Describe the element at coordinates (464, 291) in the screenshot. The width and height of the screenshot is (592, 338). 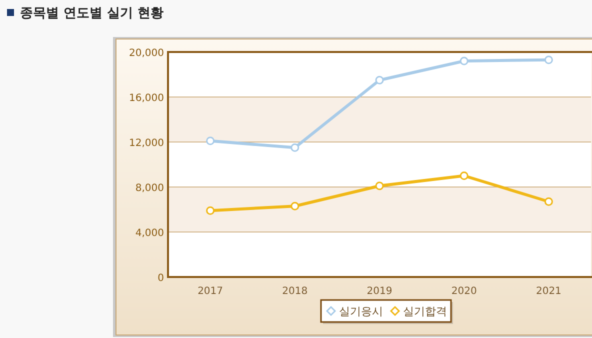
I see `x-tick-label: 2020` at that location.